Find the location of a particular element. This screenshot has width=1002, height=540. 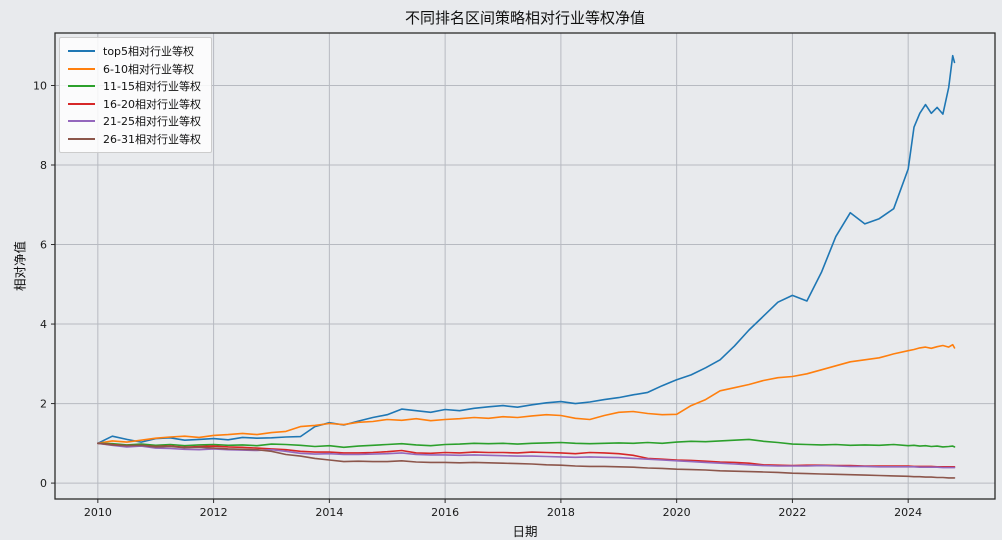

legend-item-16-20: 16-20相对行业等权 is located at coordinates (134, 104).